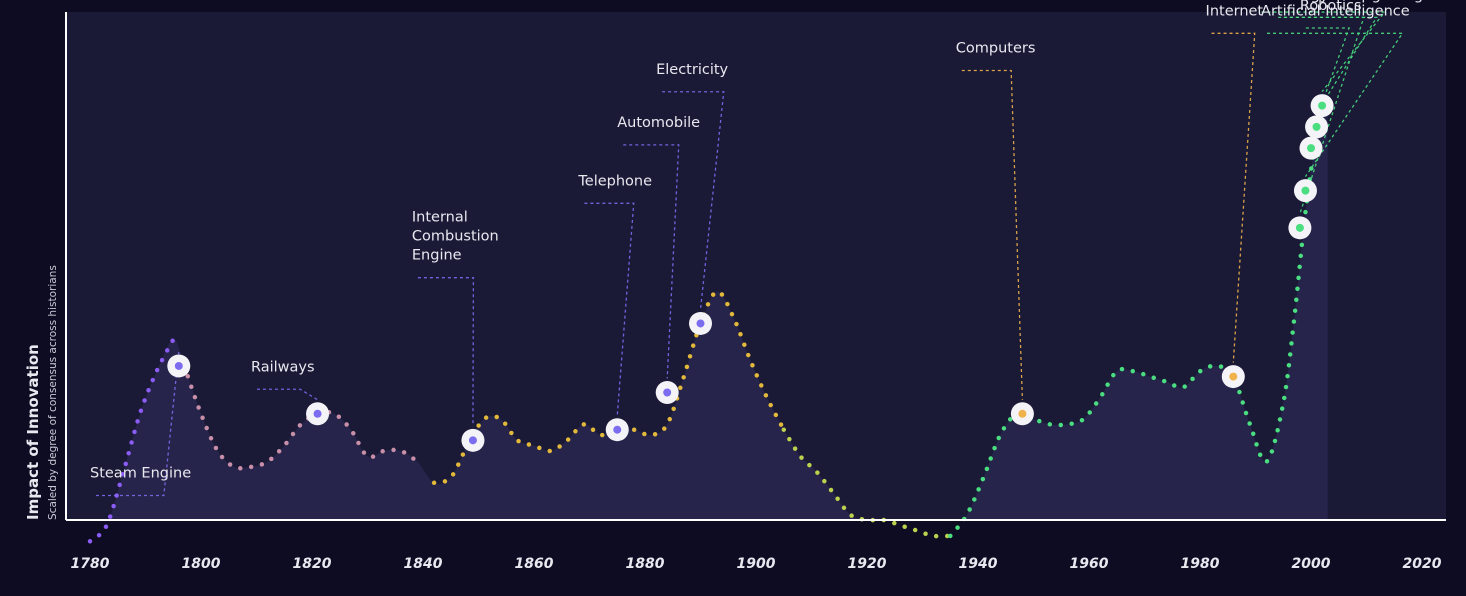 The image size is (1466, 596). Describe the element at coordinates (1305, 190) in the screenshot. I see `innovation-marker-core-artificial-intelligence` at that location.